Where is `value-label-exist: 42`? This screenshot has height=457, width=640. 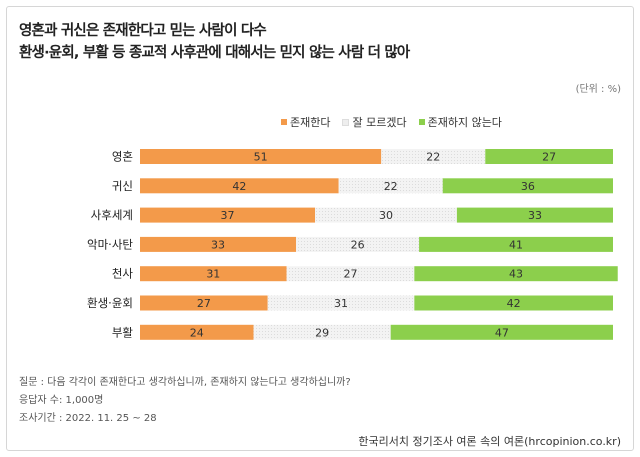 value-label-exist: 42 is located at coordinates (239, 186).